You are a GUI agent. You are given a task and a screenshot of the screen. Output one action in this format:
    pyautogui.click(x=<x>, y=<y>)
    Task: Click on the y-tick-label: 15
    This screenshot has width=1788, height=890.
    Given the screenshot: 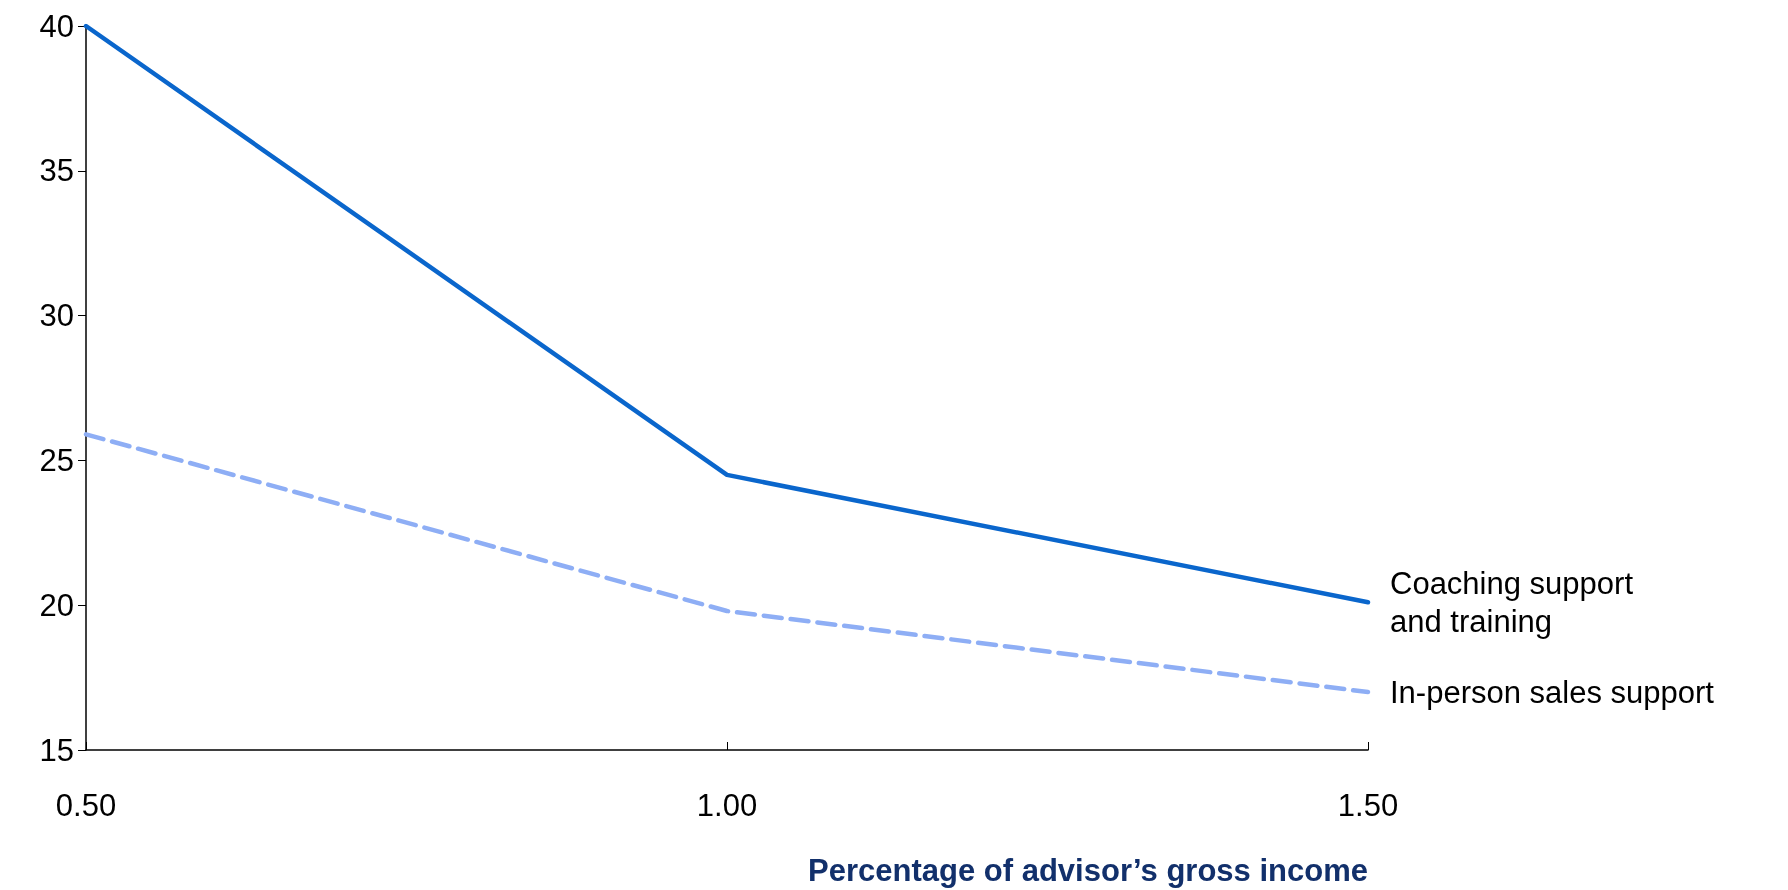 What is the action you would take?
    pyautogui.click(x=56, y=750)
    